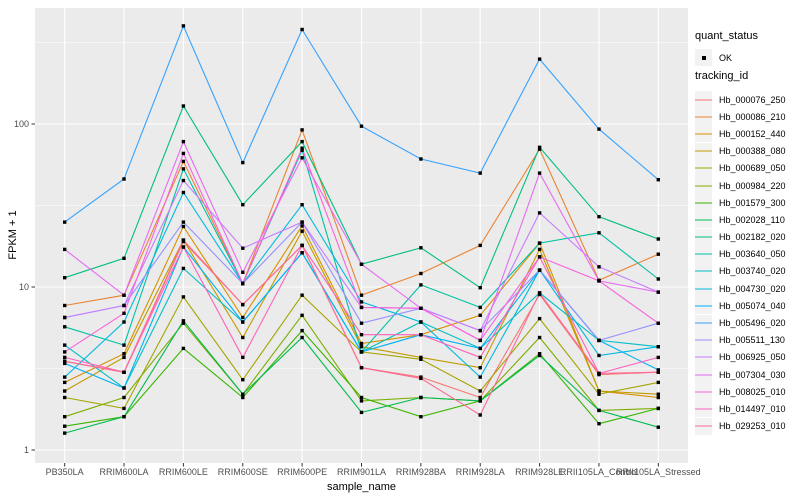 Image resolution: width=800 pixels, height=500 pixels. I want to click on legend-item-label: Hb_003740_020, so click(752, 271).